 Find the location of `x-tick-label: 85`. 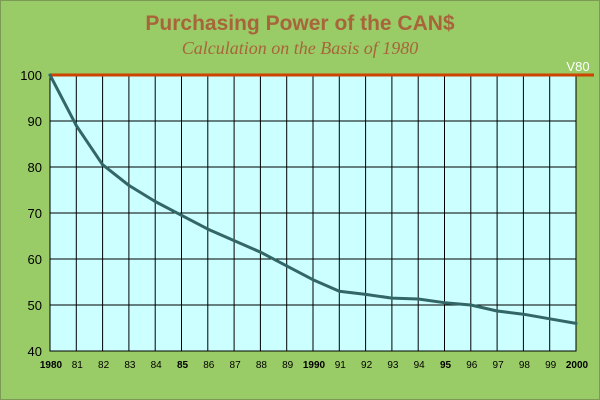

x-tick-label: 85 is located at coordinates (183, 365).